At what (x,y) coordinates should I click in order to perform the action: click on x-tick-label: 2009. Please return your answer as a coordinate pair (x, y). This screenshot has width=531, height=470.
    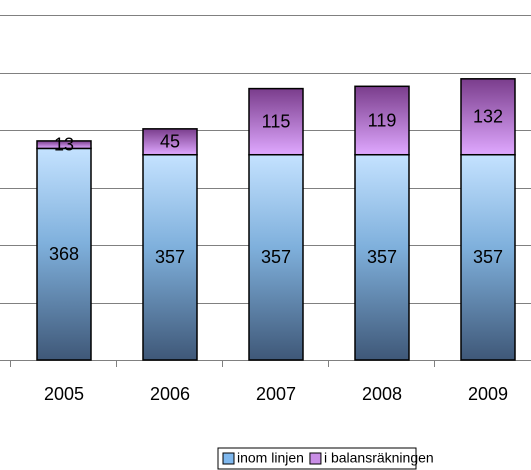
    Looking at the image, I should click on (488, 394).